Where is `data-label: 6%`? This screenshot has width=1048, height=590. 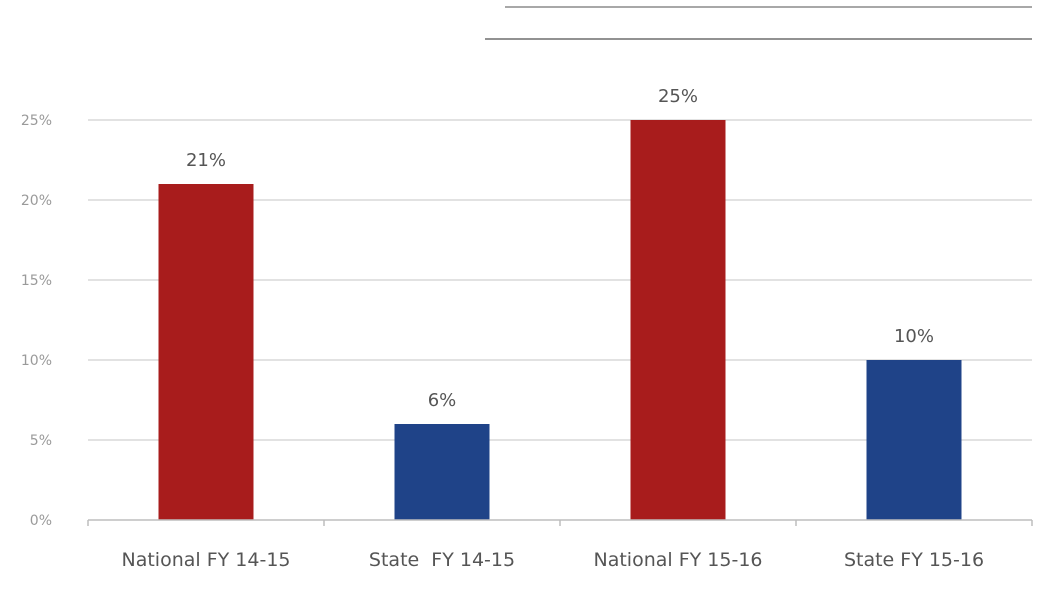 data-label: 6% is located at coordinates (442, 400).